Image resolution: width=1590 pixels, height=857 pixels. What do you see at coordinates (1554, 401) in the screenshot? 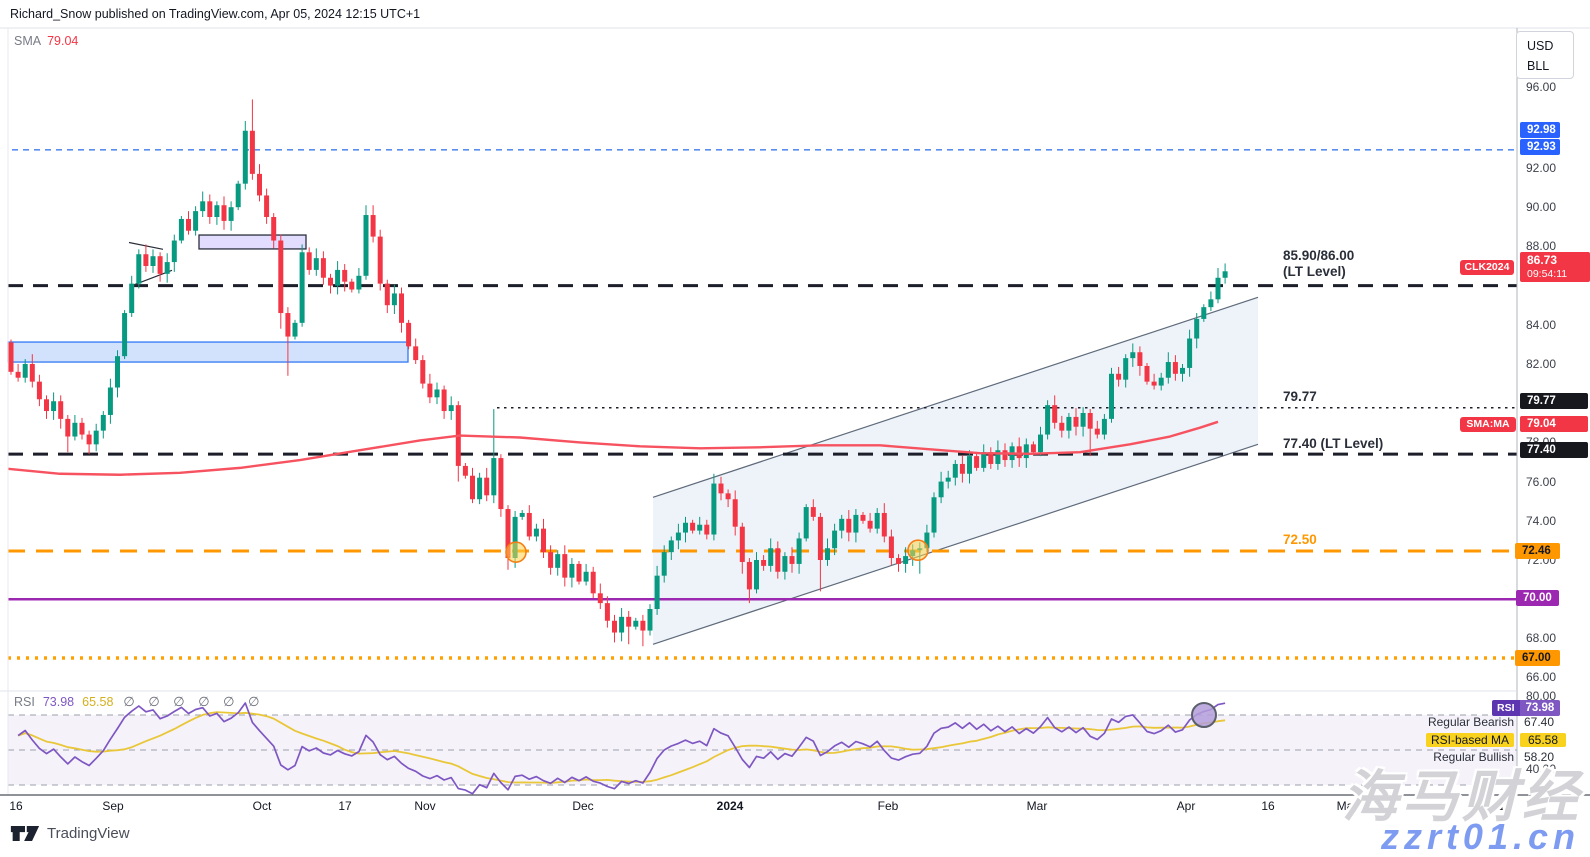
I see `price-level-badge: 79.77` at bounding box center [1554, 401].